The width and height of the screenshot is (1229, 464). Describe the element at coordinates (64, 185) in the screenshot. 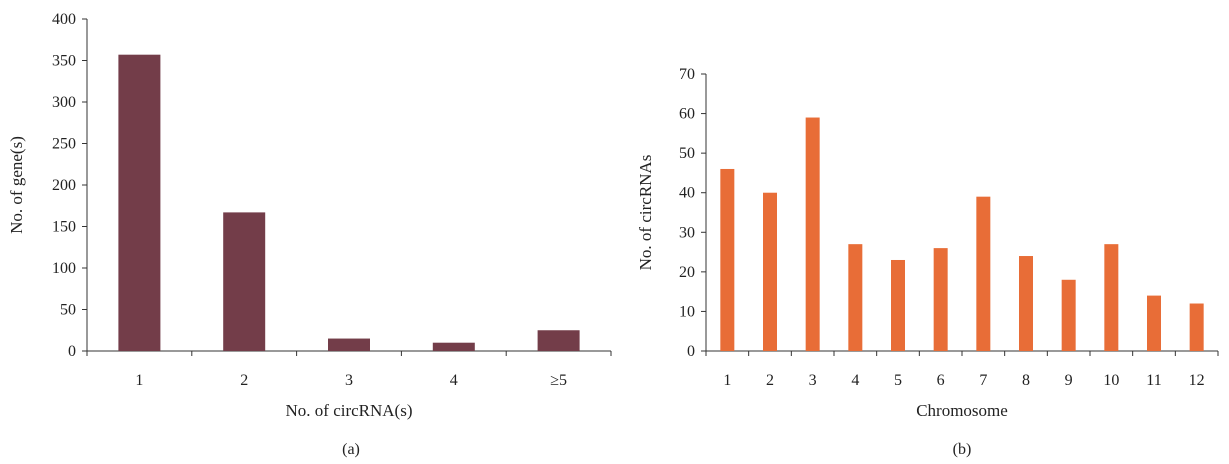

I see `y-tick-label: 200` at that location.